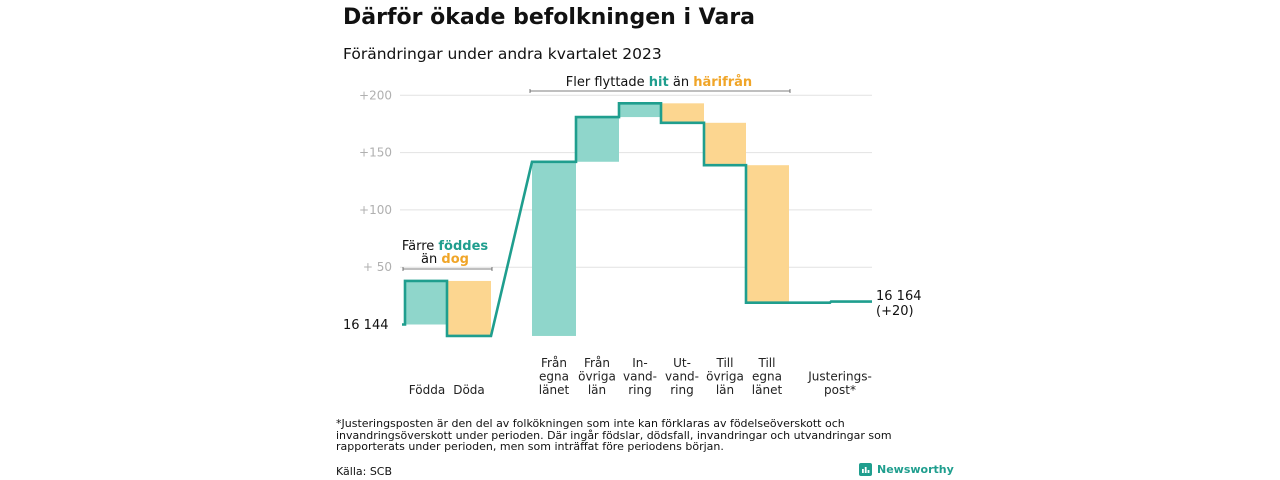 The width and height of the screenshot is (1280, 480). I want to click on annotation-highlight-harifran: härifrån, so click(722, 82).